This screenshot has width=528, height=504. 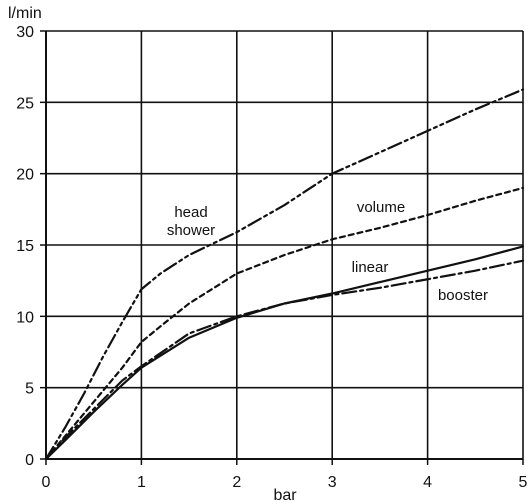 What do you see at coordinates (381, 207) in the screenshot?
I see `series-label-volume: volume` at bounding box center [381, 207].